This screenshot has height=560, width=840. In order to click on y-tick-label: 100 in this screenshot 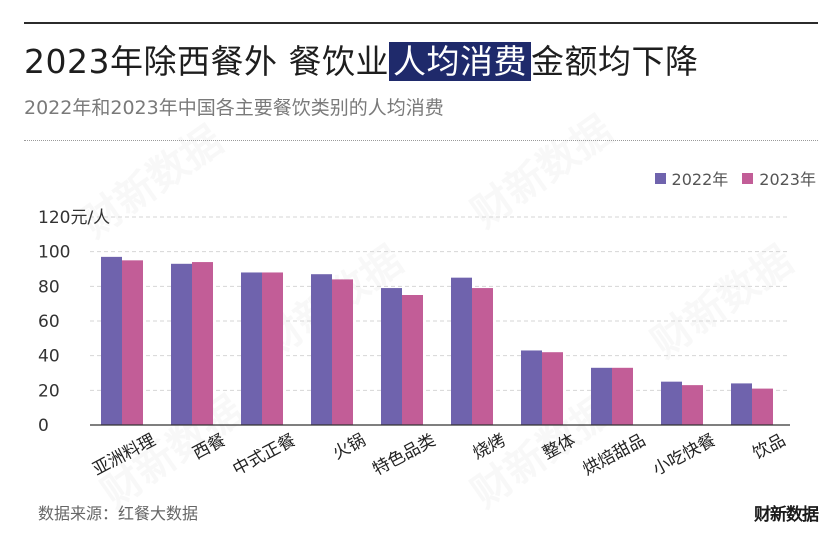, I will do `click(54, 253)`.